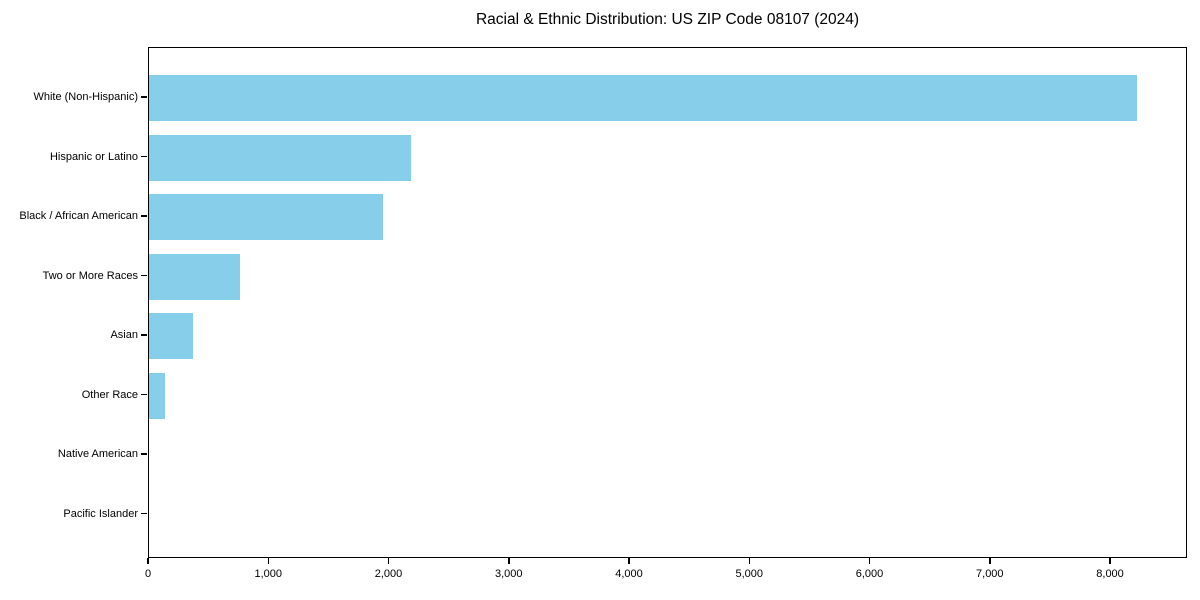  What do you see at coordinates (629, 574) in the screenshot?
I see `x-tick-label: 4,000` at bounding box center [629, 574].